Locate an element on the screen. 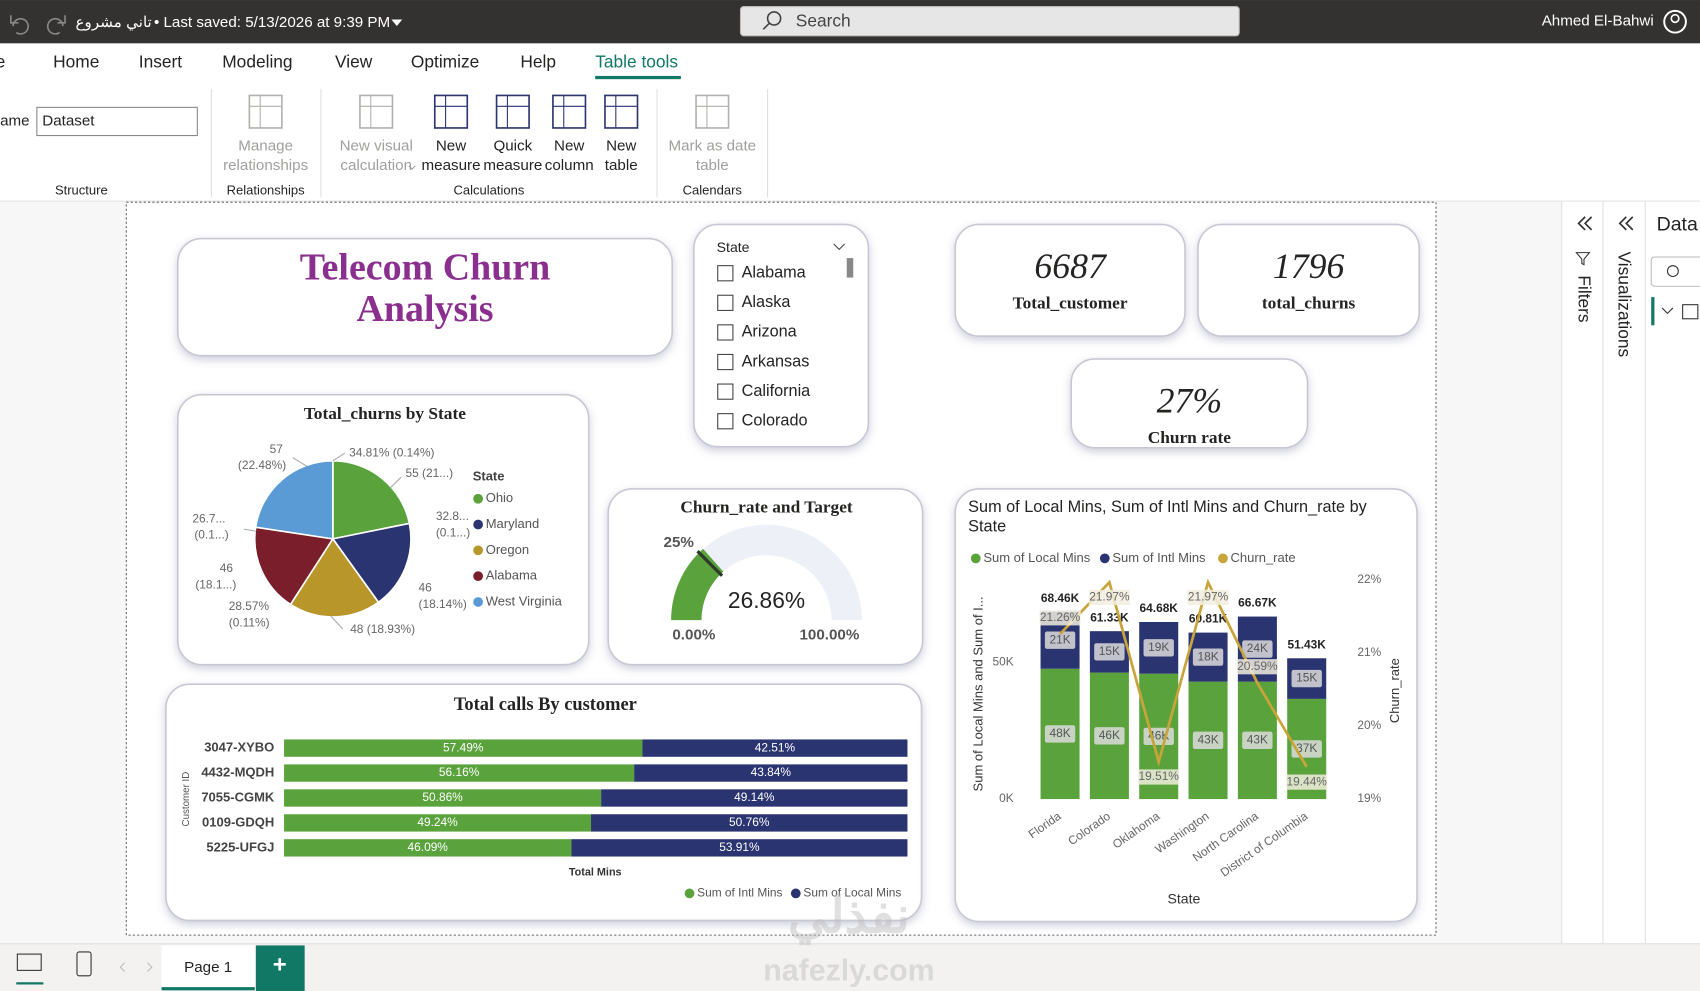  ribbon-tab: e is located at coordinates (2, 61).